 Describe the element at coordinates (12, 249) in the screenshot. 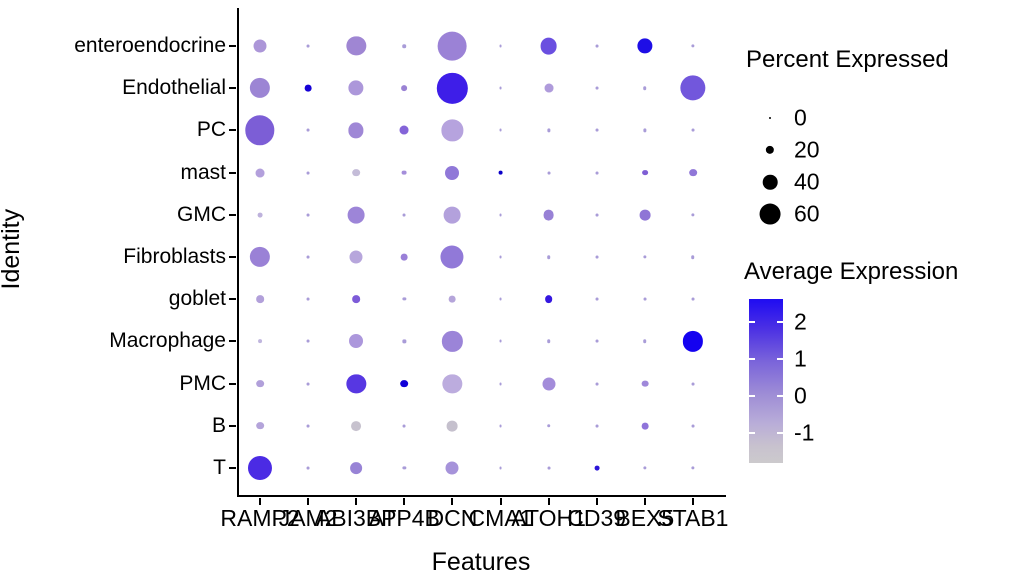

I see `y-axis-title: Identity` at that location.